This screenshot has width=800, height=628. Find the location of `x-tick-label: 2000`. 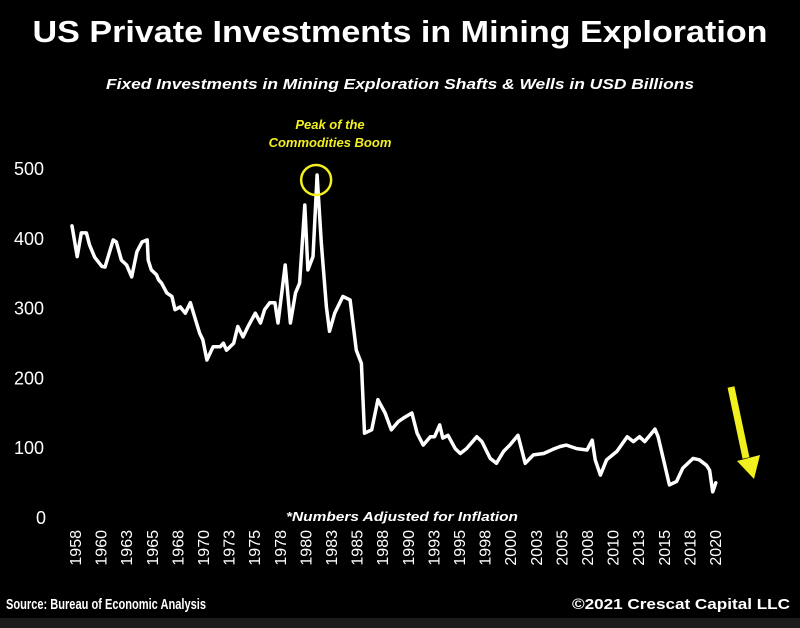

x-tick-label: 2000 is located at coordinates (511, 548).